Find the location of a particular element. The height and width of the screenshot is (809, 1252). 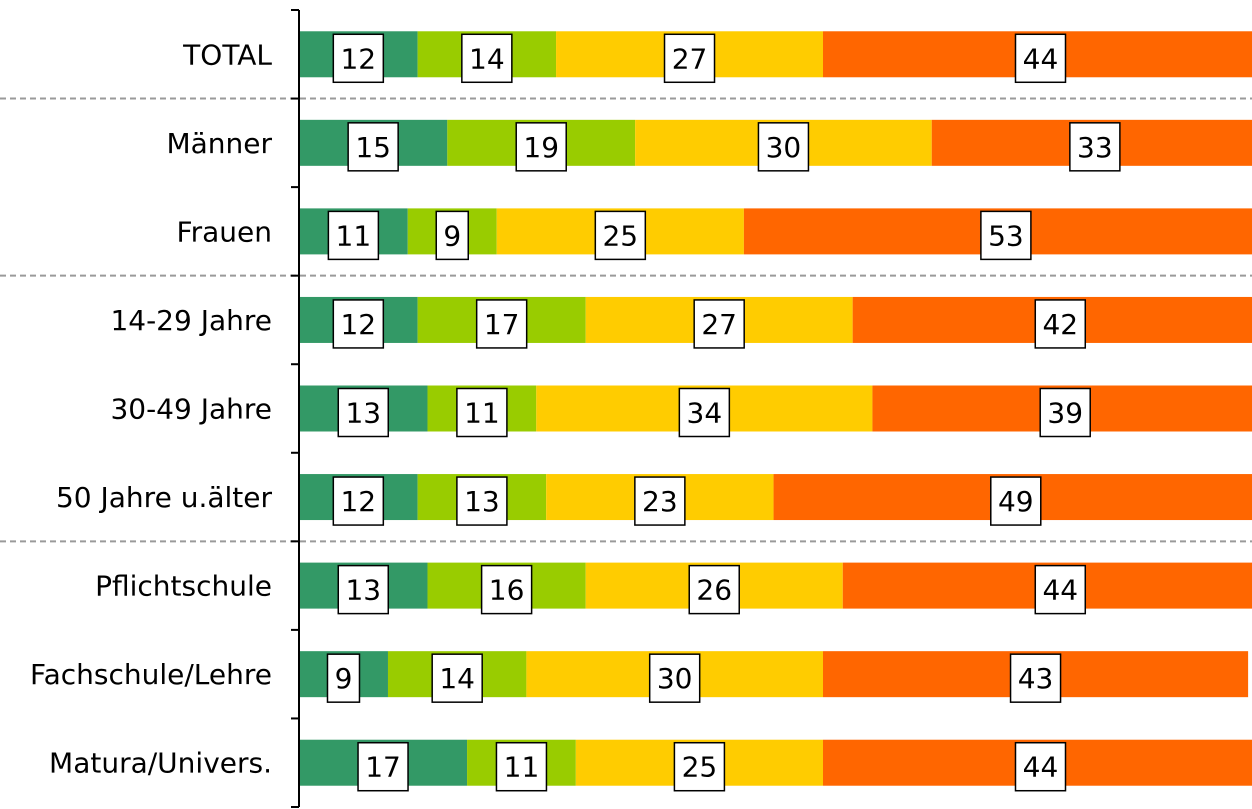

data-label: 27 is located at coordinates (719, 324).